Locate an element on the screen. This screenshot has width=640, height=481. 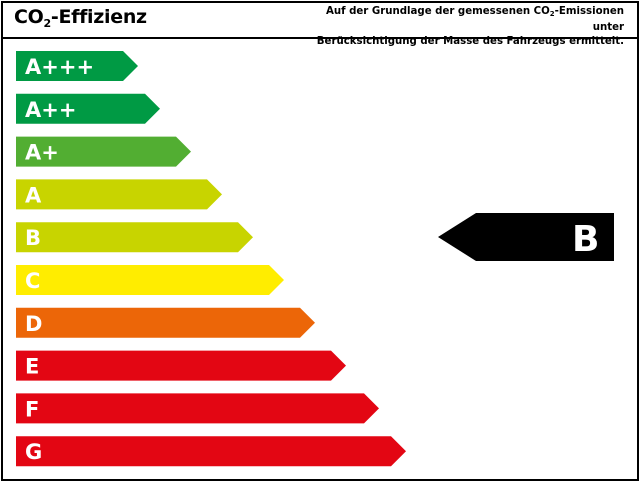
class-label: F is located at coordinates (32, 409).